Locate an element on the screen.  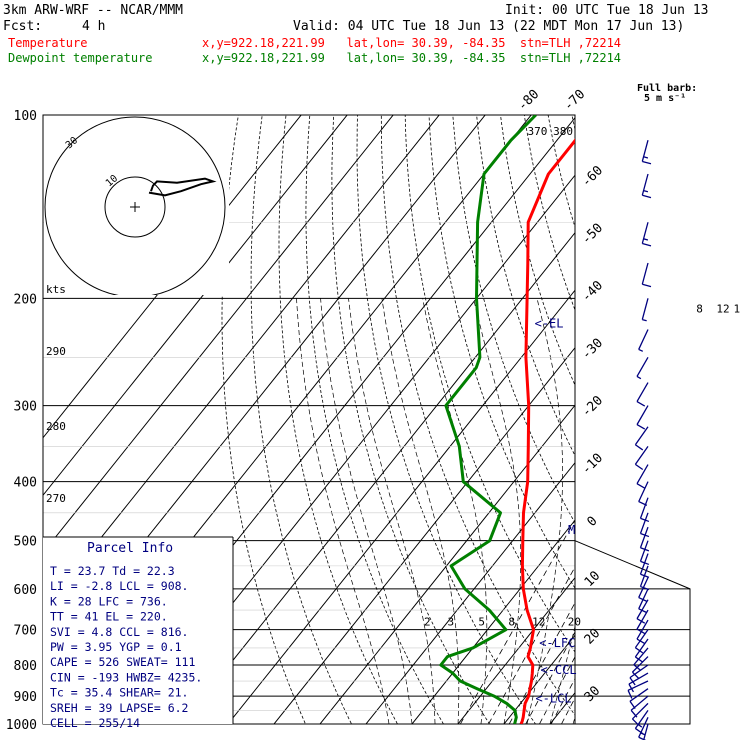
pressure-tick-label: 600 is located at coordinates (25, 590).